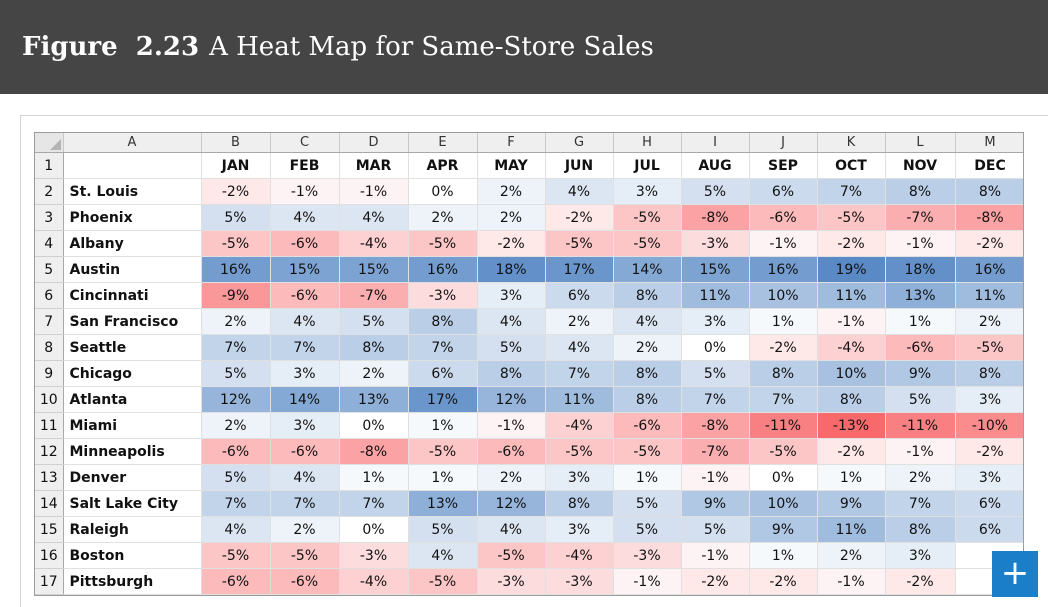 The width and height of the screenshot is (1048, 607). What do you see at coordinates (511, 269) in the screenshot?
I see `heatmap-cell: 18%` at bounding box center [511, 269].